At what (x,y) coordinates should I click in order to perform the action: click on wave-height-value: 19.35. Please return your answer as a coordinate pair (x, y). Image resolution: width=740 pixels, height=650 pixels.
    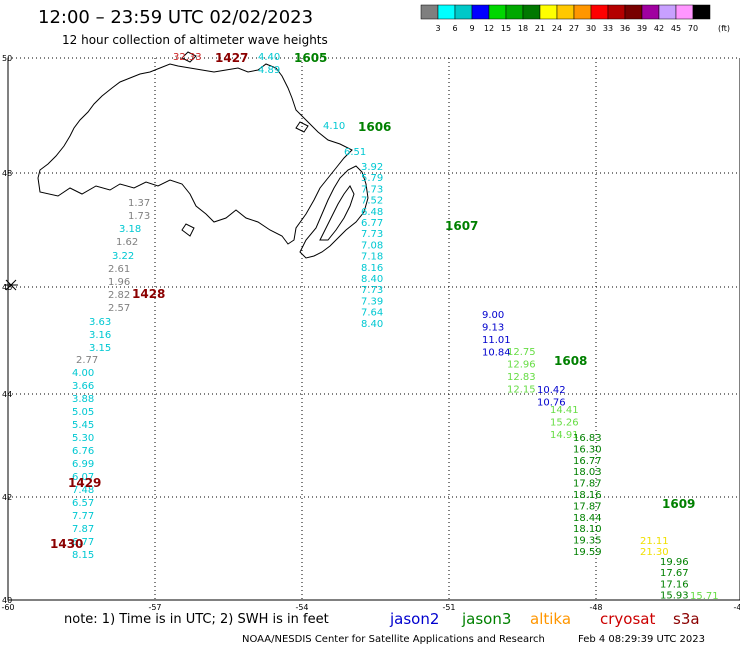
    Looking at the image, I should click on (587, 541).